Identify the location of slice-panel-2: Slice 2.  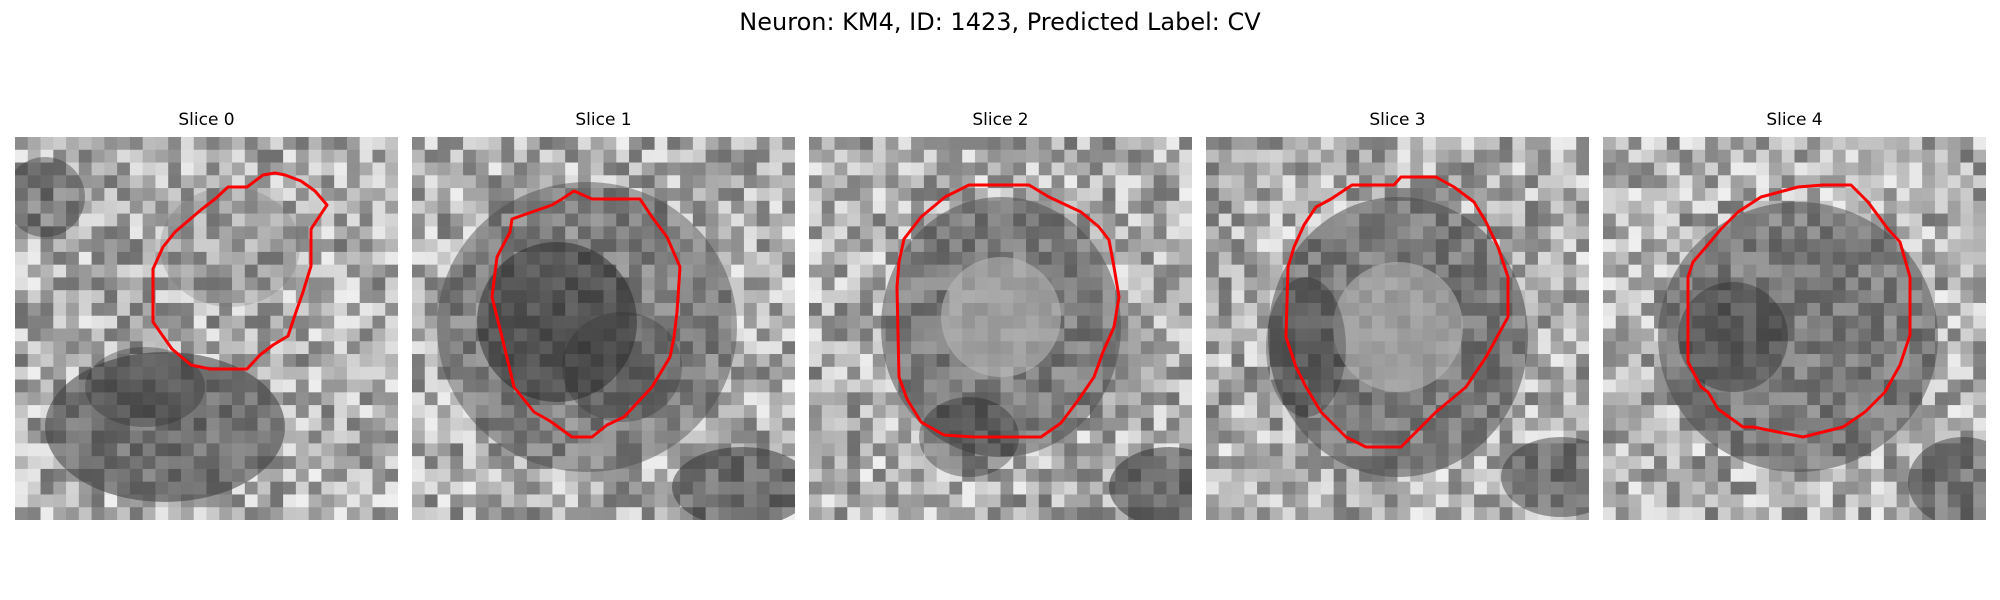
(1000, 313).